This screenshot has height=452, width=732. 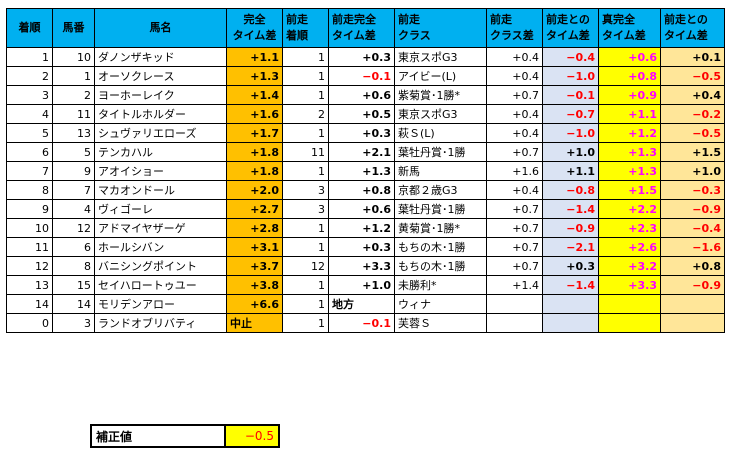 I want to click on cell-horse-number: 3, so click(x=73, y=323).